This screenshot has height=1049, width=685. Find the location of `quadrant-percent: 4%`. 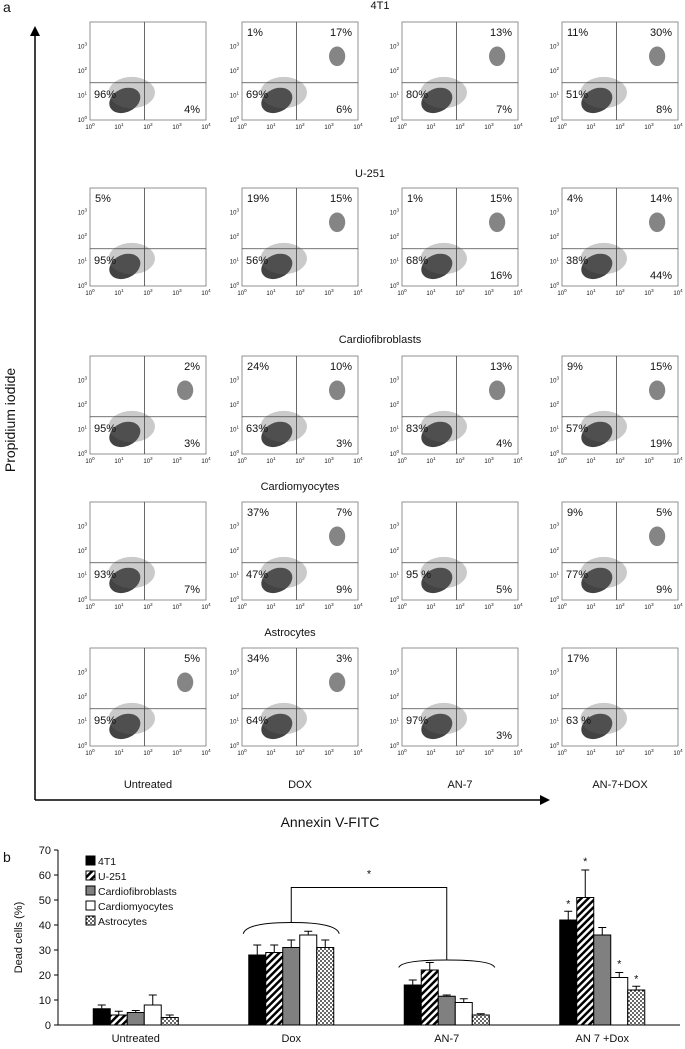

quadrant-percent: 4% is located at coordinates (192, 110).